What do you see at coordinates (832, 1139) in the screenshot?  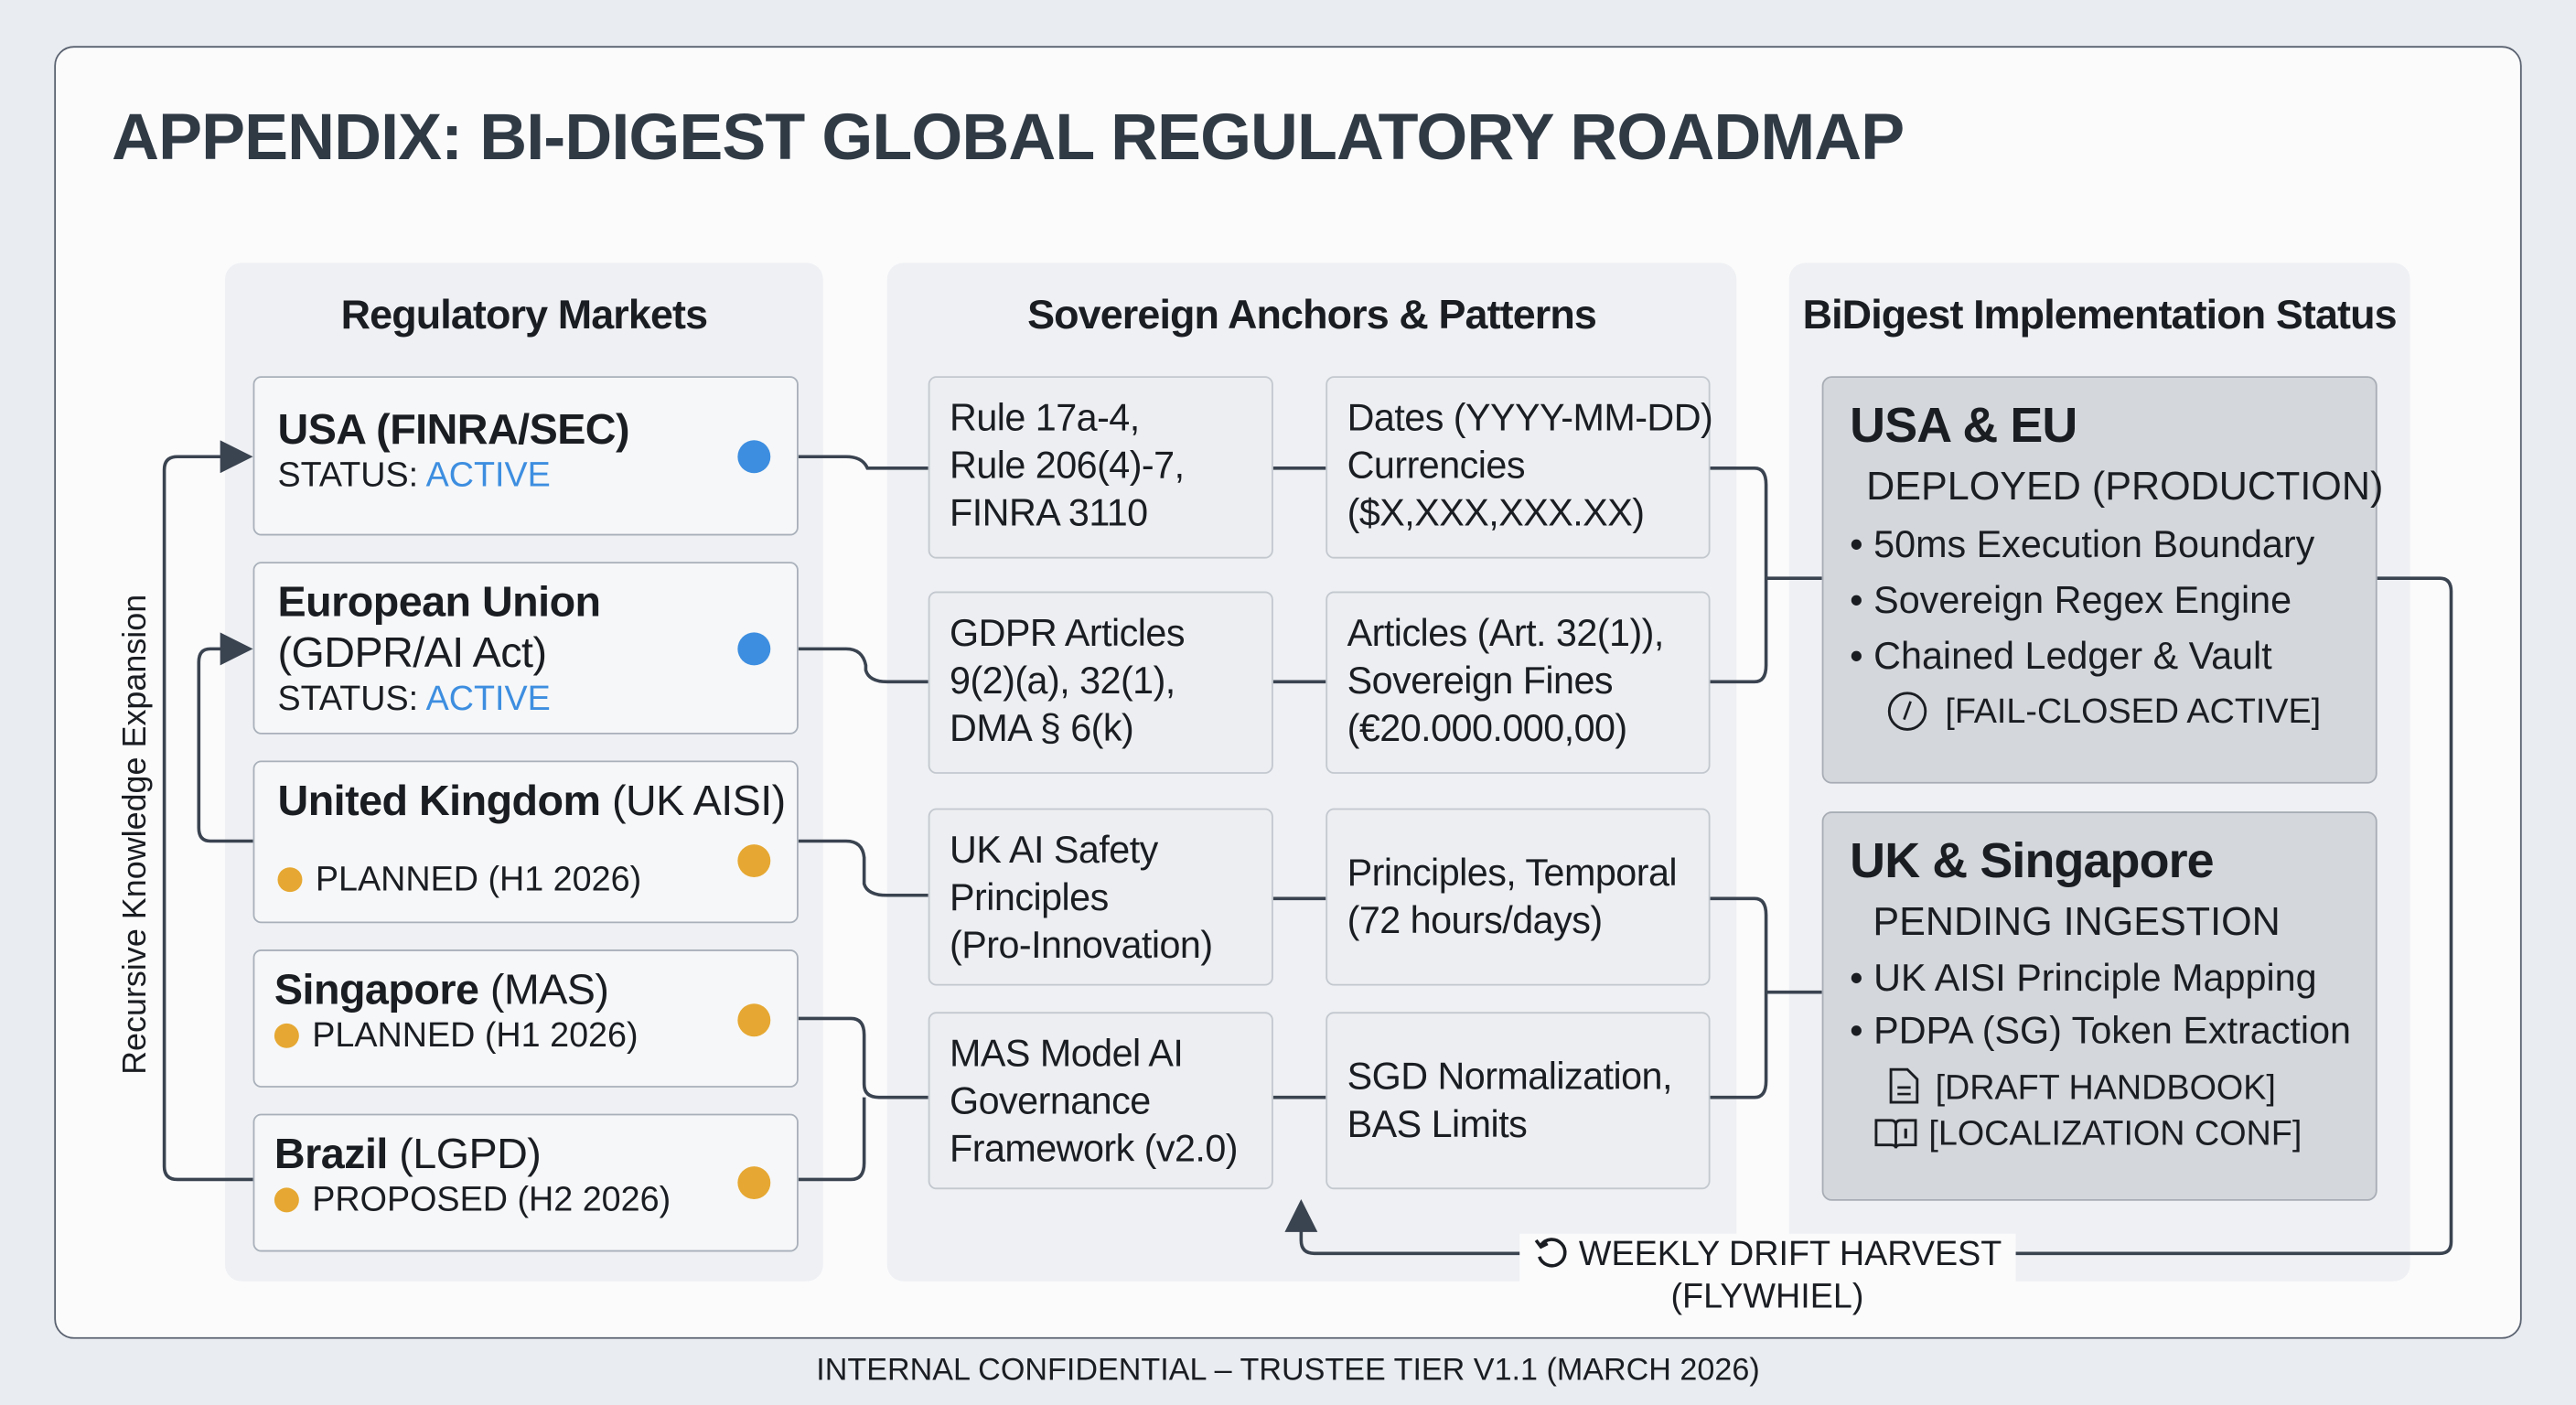 I see `connector-brazil` at bounding box center [832, 1139].